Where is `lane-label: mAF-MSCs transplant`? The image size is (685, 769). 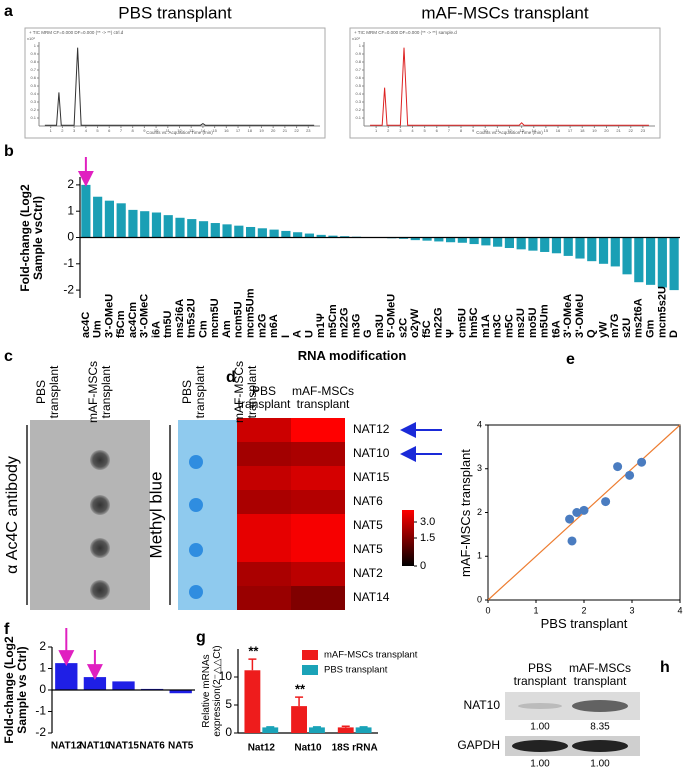
lane-label: mAF-MSCs transplant is located at coordinates (99, 392).